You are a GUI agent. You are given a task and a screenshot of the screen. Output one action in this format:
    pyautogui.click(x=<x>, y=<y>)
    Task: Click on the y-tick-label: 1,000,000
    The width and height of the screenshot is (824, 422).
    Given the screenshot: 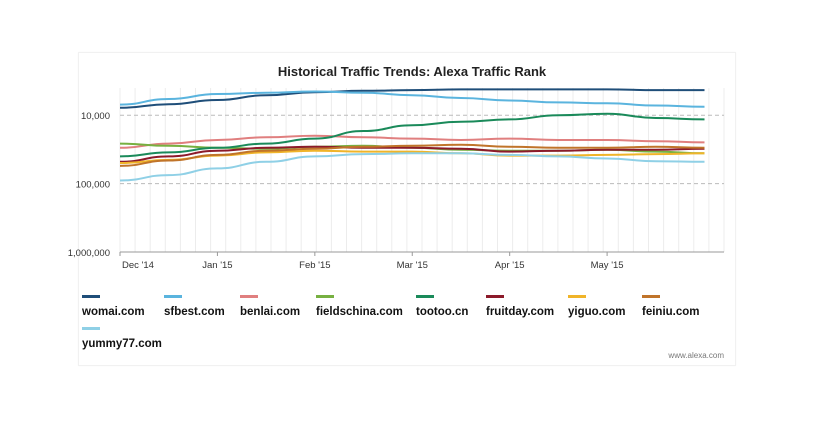 What is the action you would take?
    pyautogui.click(x=89, y=253)
    